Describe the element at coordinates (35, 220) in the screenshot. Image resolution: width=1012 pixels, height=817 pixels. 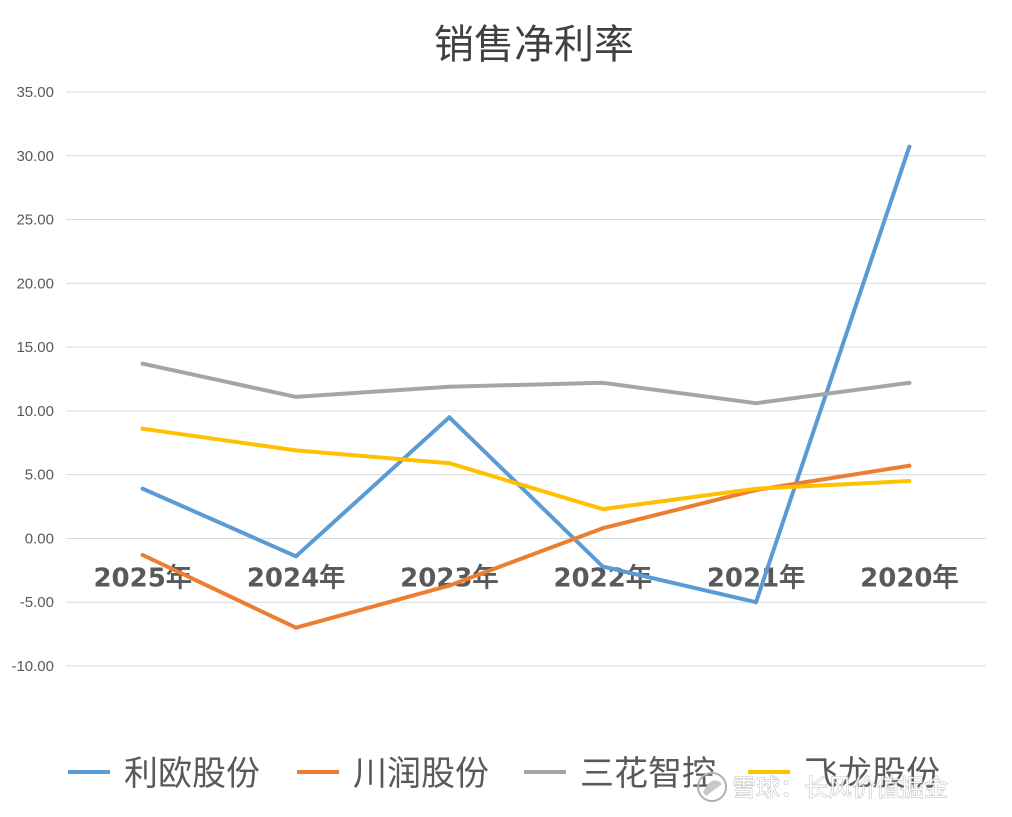
I see `y-tick-label: 25.00` at that location.